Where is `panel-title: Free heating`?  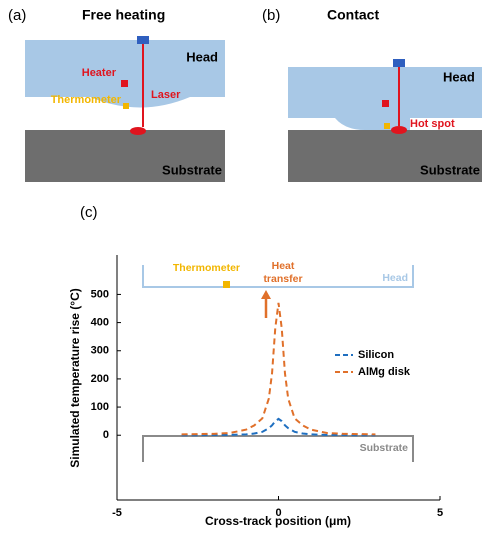 panel-title: Free heating is located at coordinates (123, 15).